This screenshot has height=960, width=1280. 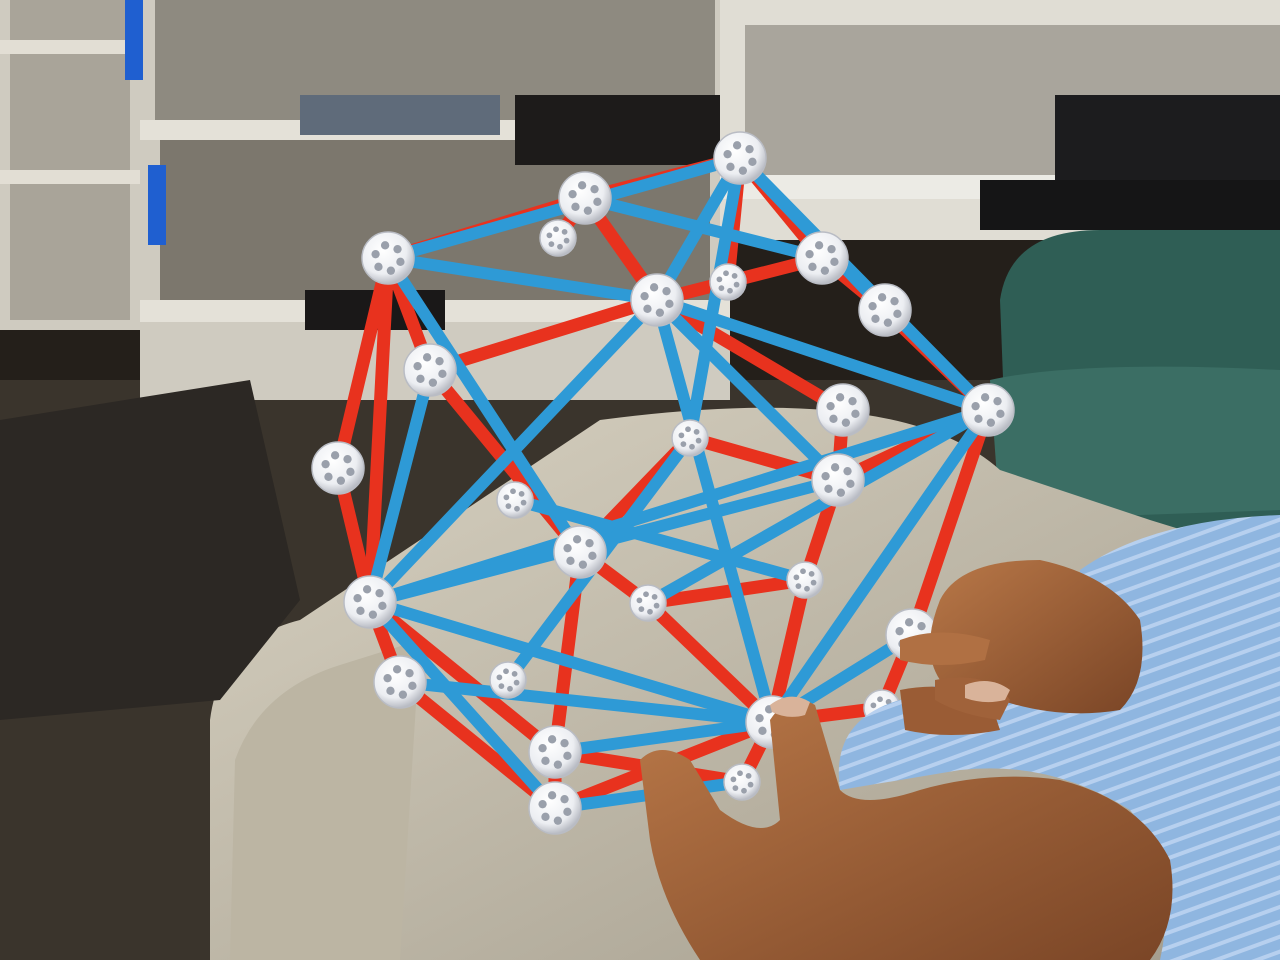 What do you see at coordinates (906, 818) in the screenshot?
I see `left-hand` at bounding box center [906, 818].